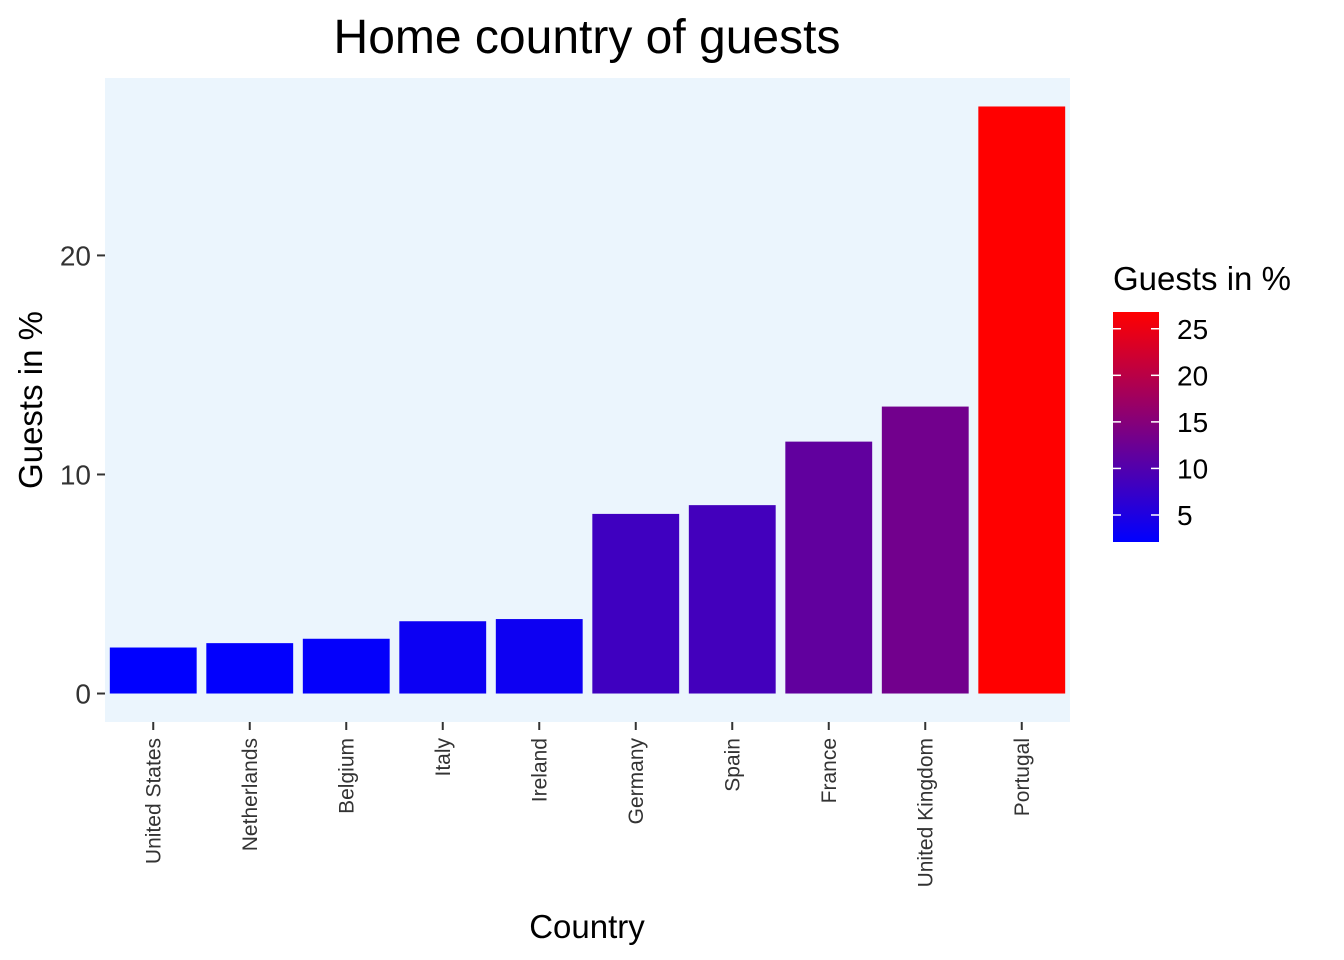 This screenshot has width=1344, height=960. I want to click on x-tick-label: Portugal, so click(1022, 777).